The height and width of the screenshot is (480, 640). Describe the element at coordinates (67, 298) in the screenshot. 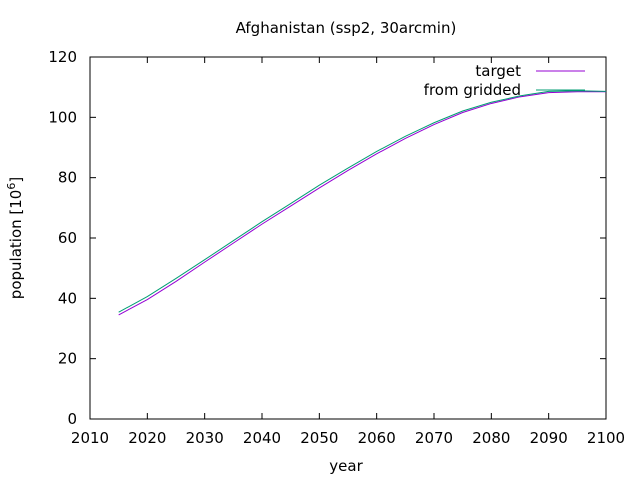

I see `y-tick-label-40: 40` at that location.